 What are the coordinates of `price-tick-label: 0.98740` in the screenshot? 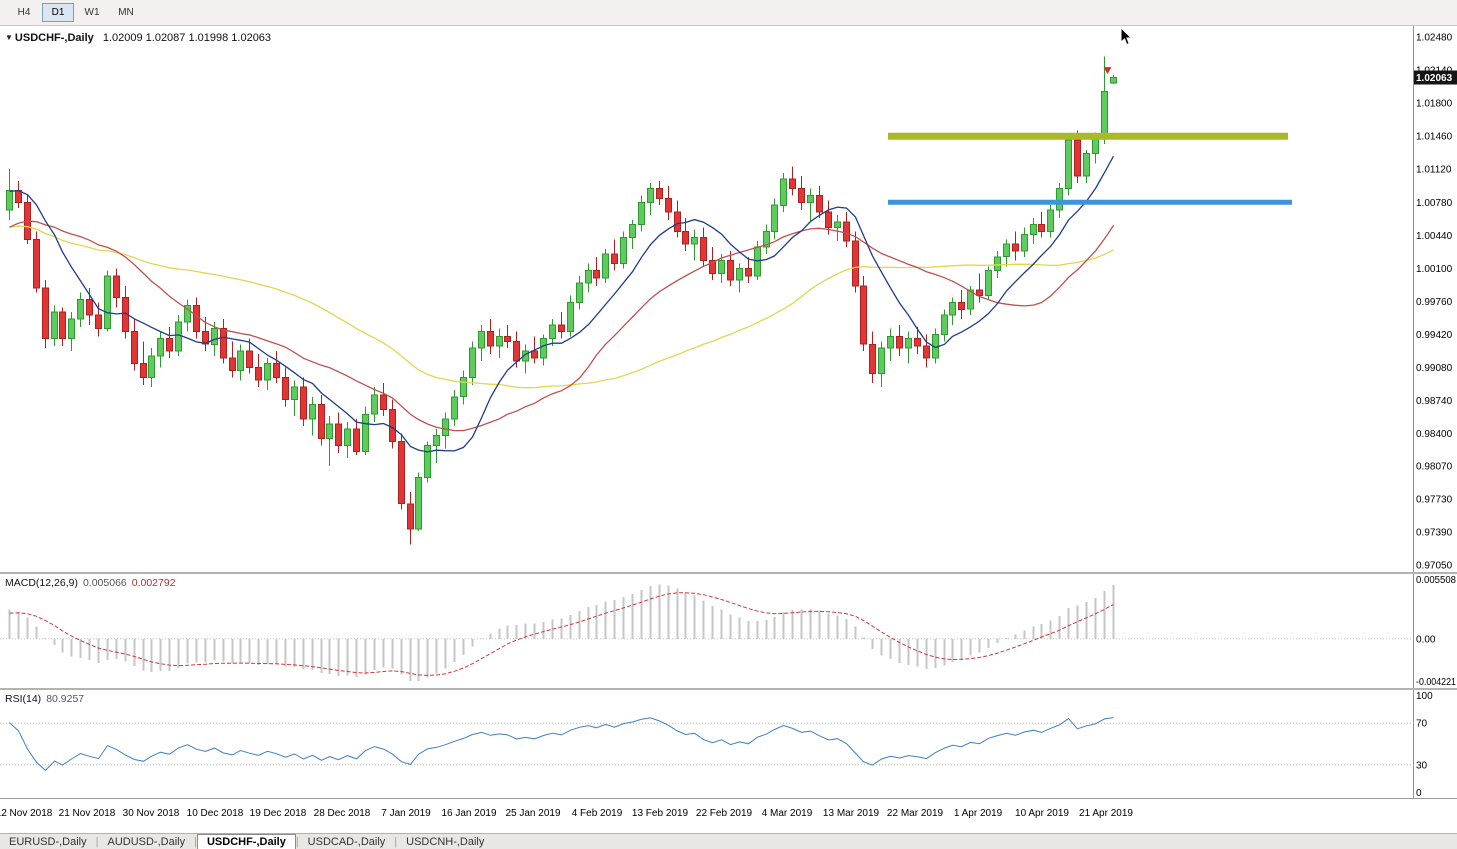 It's located at (1434, 401).